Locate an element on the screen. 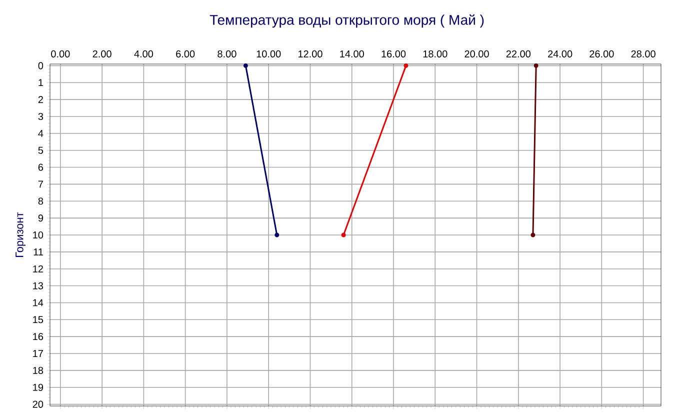 The image size is (675, 419). y-tick-label: 16 is located at coordinates (38, 336).